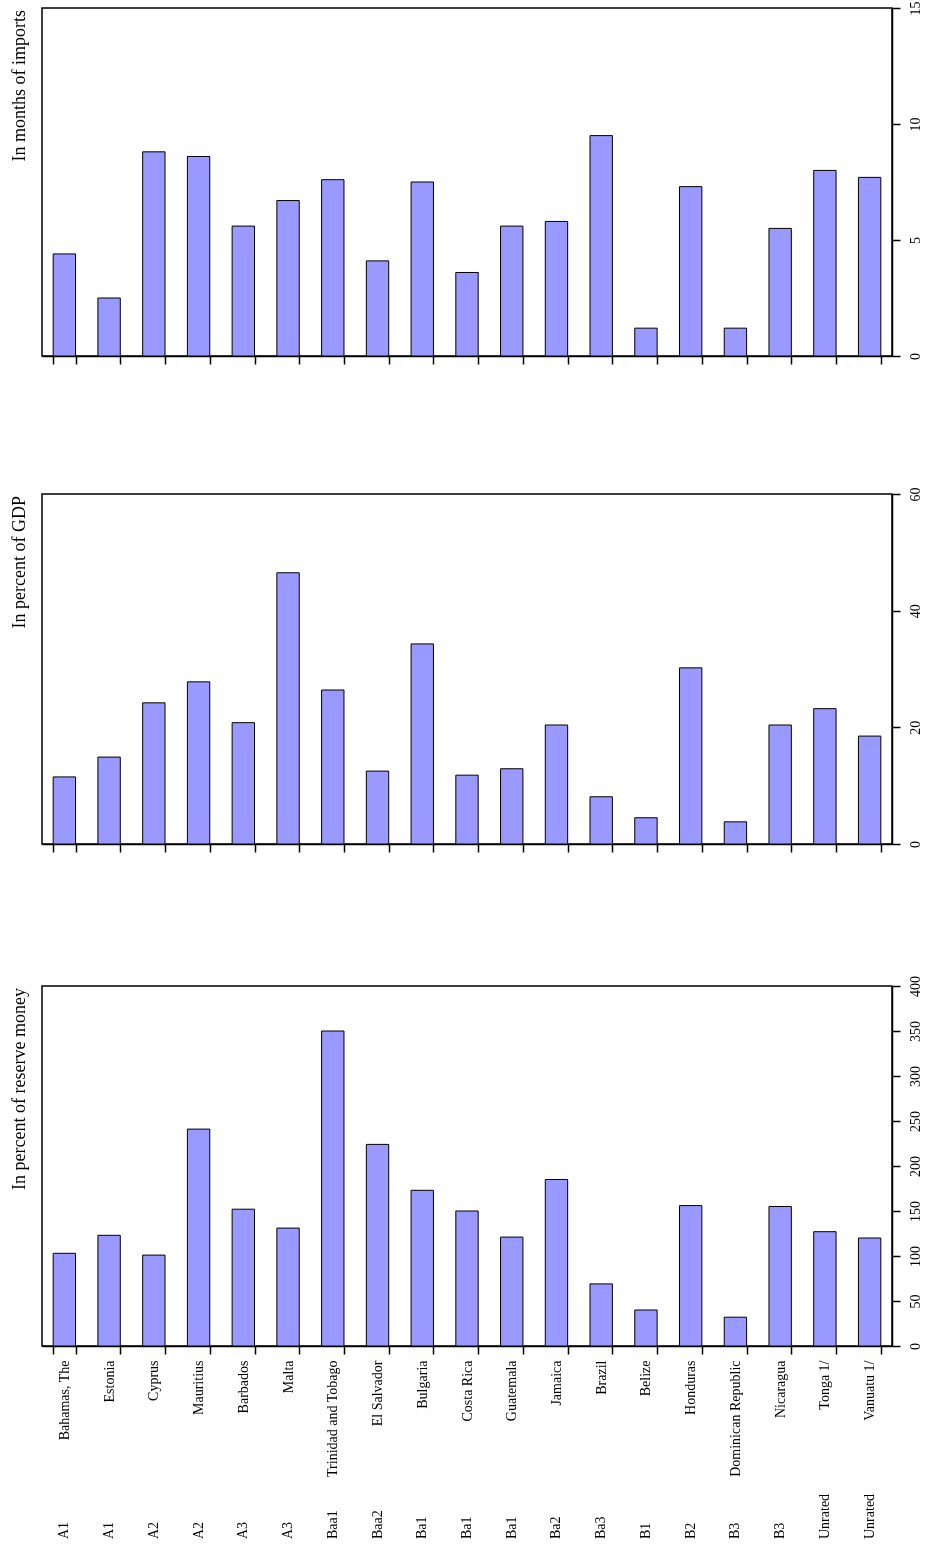 The image size is (941, 1549). Describe the element at coordinates (915, 1166) in the screenshot. I see `y-tick-label: 200` at that location.